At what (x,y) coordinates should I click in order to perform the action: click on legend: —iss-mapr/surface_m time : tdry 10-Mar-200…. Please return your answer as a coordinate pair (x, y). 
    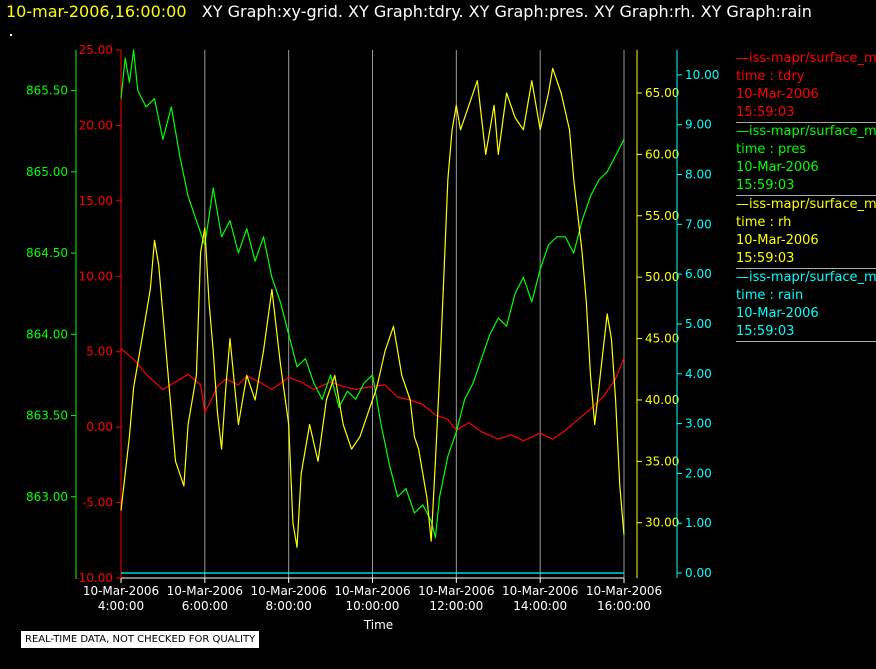
    Looking at the image, I should click on (806, 196).